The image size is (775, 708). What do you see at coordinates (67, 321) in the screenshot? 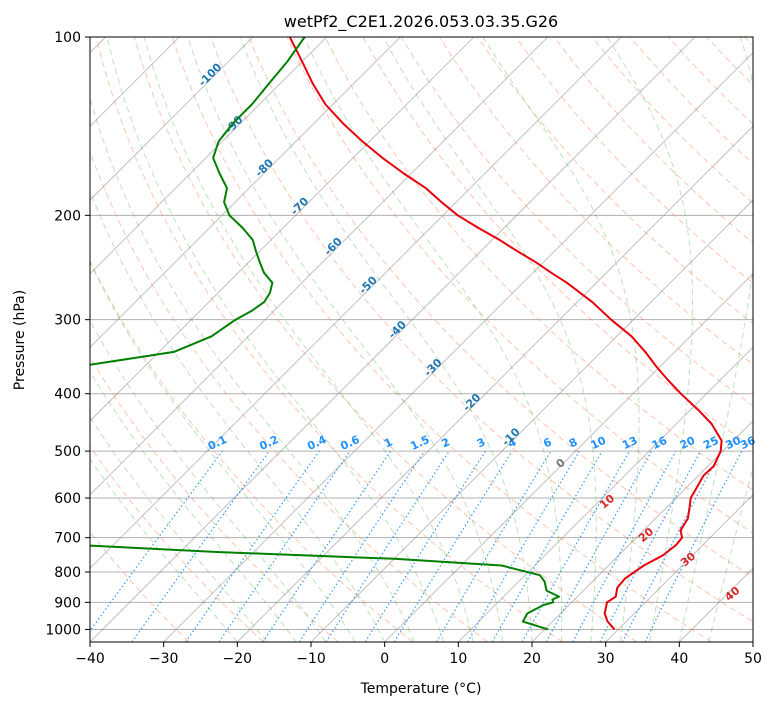
I see `y-tick-label: 300` at bounding box center [67, 321].